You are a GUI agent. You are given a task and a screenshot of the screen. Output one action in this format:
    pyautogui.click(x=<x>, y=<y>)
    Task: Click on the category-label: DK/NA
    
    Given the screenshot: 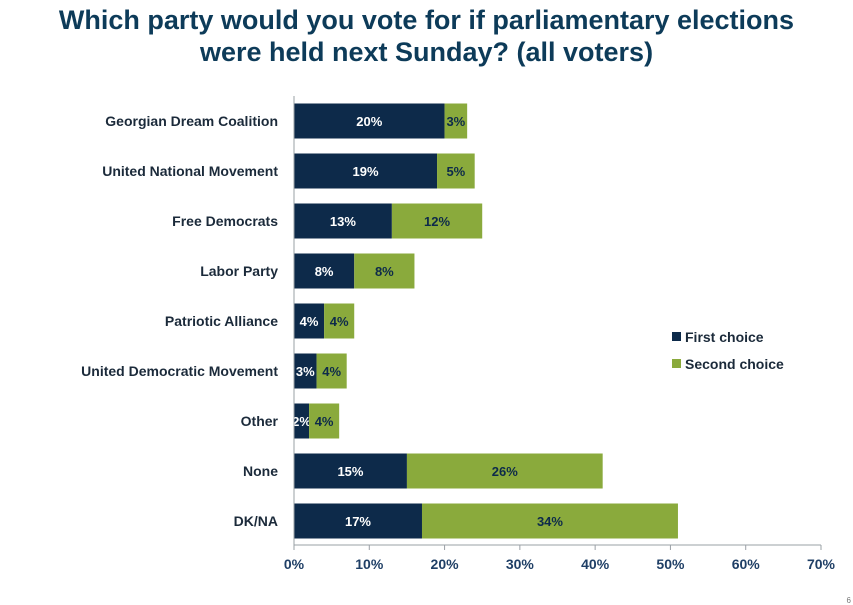 What is the action you would take?
    pyautogui.click(x=256, y=521)
    